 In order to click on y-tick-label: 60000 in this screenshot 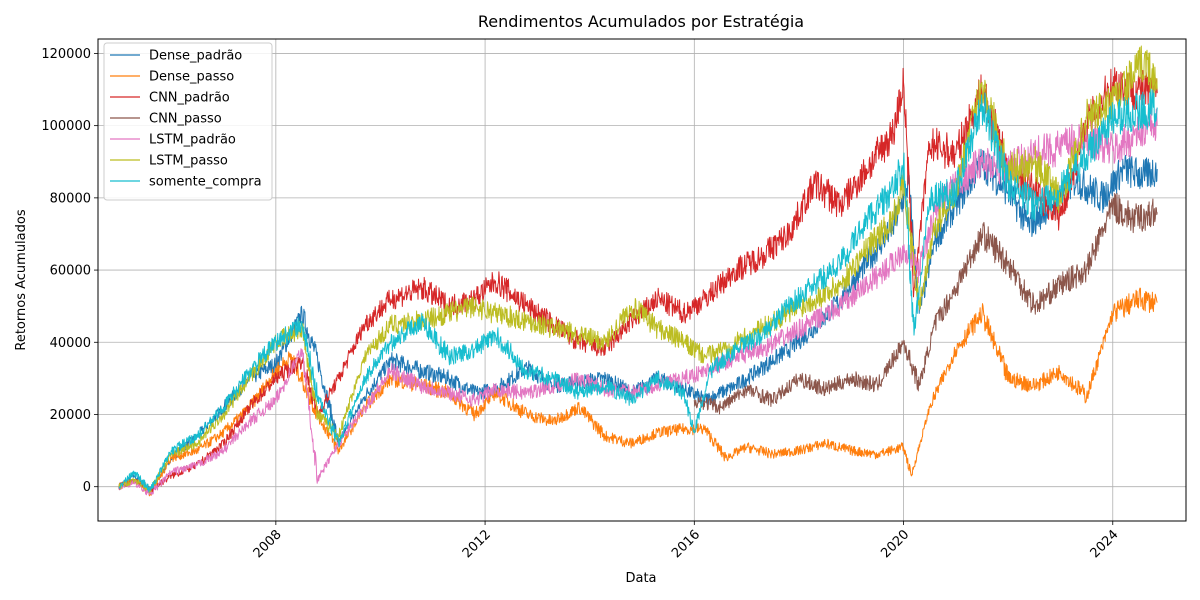, I will do `click(70, 271)`.